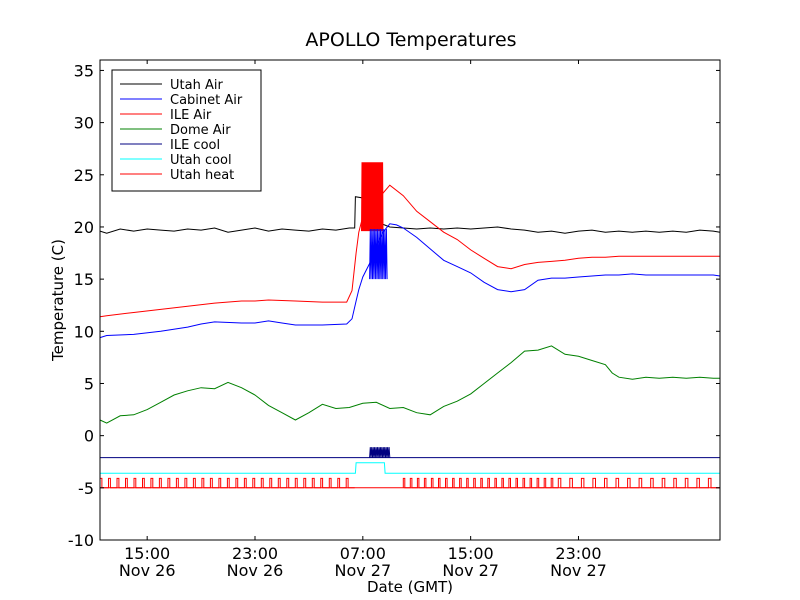 This screenshot has height=600, width=800. Describe the element at coordinates (196, 85) in the screenshot. I see `legend-label: Utah Air` at that location.